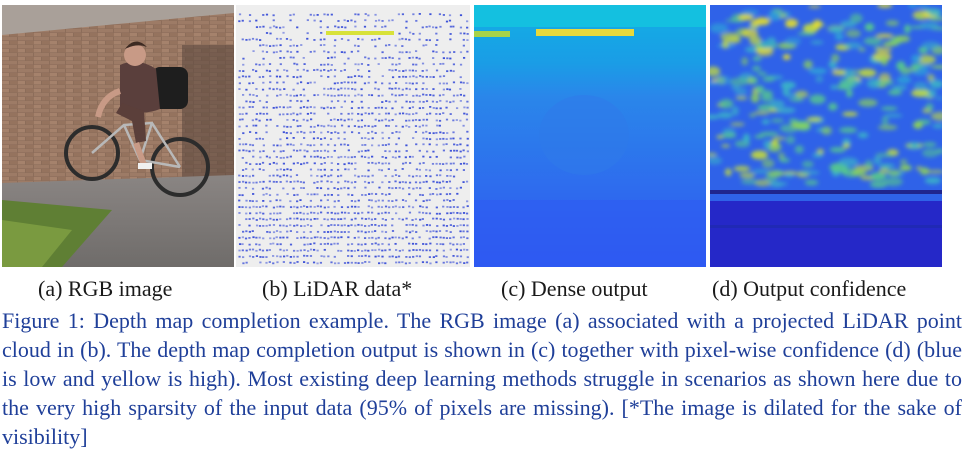 The image size is (965, 460). Describe the element at coordinates (105, 288) in the screenshot. I see `label-rgb-image: (a) RGB image` at that location.